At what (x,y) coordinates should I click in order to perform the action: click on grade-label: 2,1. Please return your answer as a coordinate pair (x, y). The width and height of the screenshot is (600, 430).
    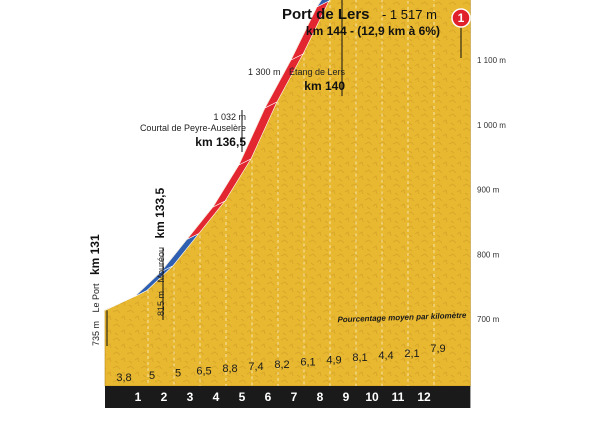
    Looking at the image, I should click on (411, 354).